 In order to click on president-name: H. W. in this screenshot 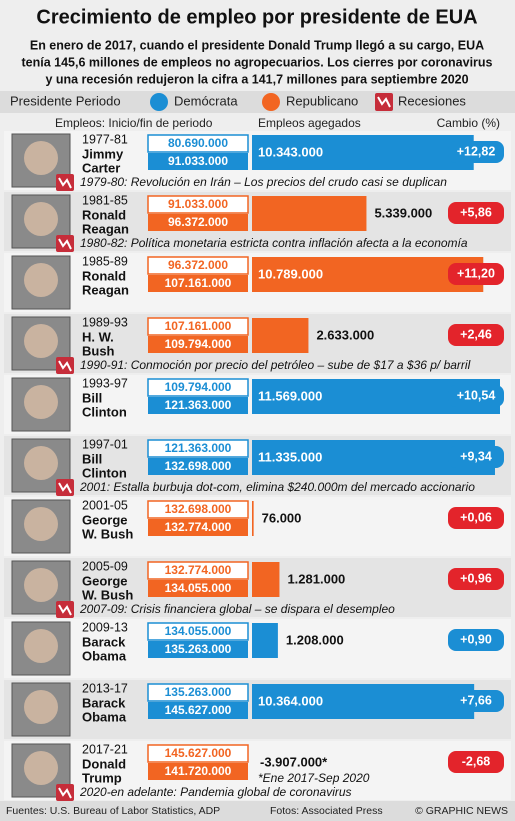, I will do `click(98, 336)`.